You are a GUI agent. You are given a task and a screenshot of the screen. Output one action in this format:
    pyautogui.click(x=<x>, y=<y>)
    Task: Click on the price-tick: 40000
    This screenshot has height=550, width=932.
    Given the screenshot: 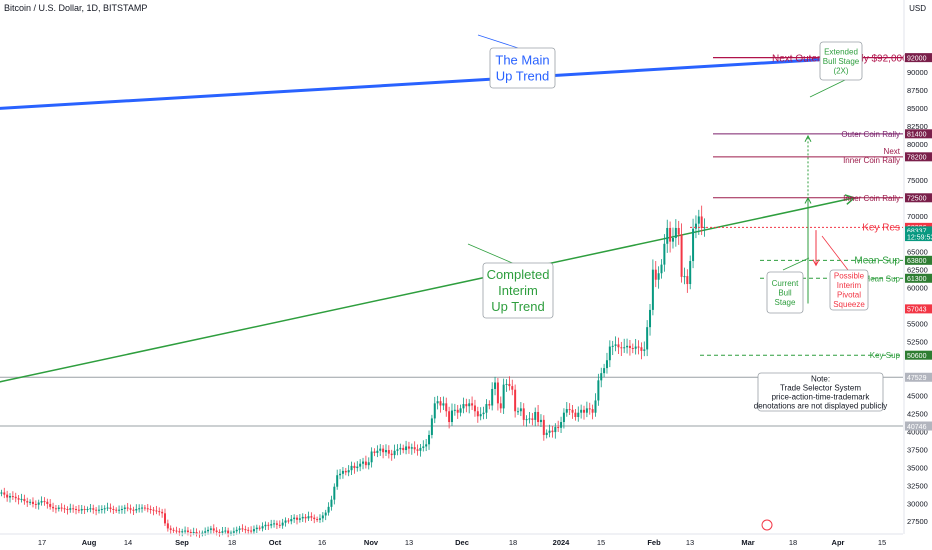 What is the action you would take?
    pyautogui.click(x=917, y=431)
    